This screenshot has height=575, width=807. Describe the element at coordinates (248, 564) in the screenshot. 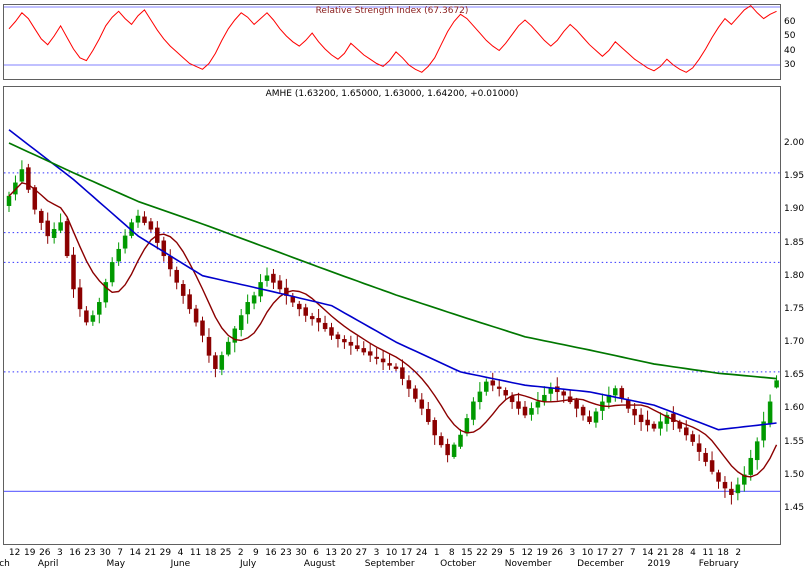

I see `x-axis-month-label: July` at that location.